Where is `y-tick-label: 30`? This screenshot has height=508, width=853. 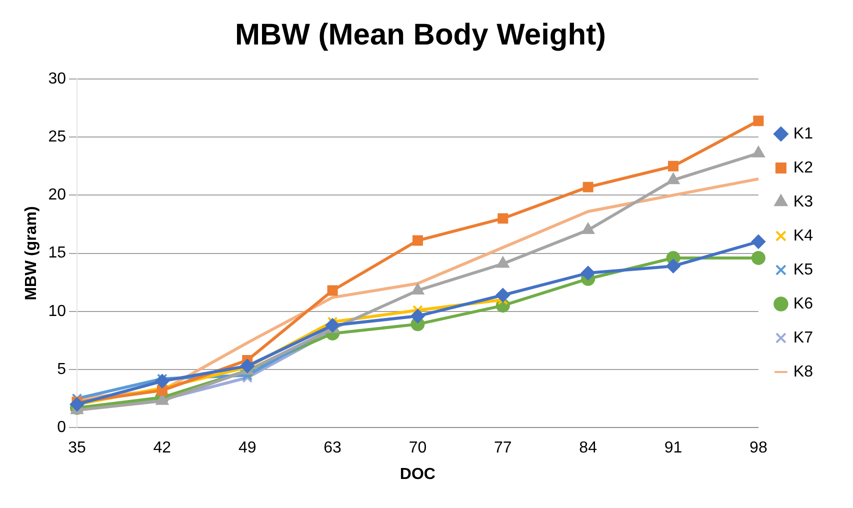
y-tick-label: 30 is located at coordinates (57, 79).